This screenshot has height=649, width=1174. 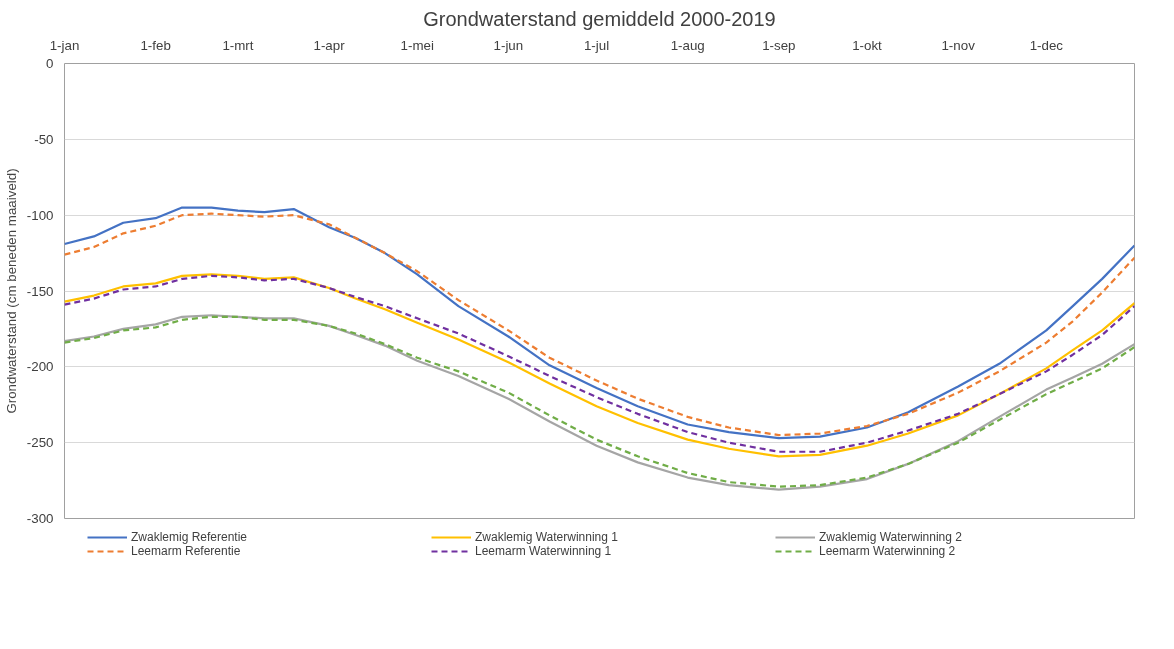 What do you see at coordinates (40, 367) in the screenshot?
I see `y-tick-label: -200` at bounding box center [40, 367].